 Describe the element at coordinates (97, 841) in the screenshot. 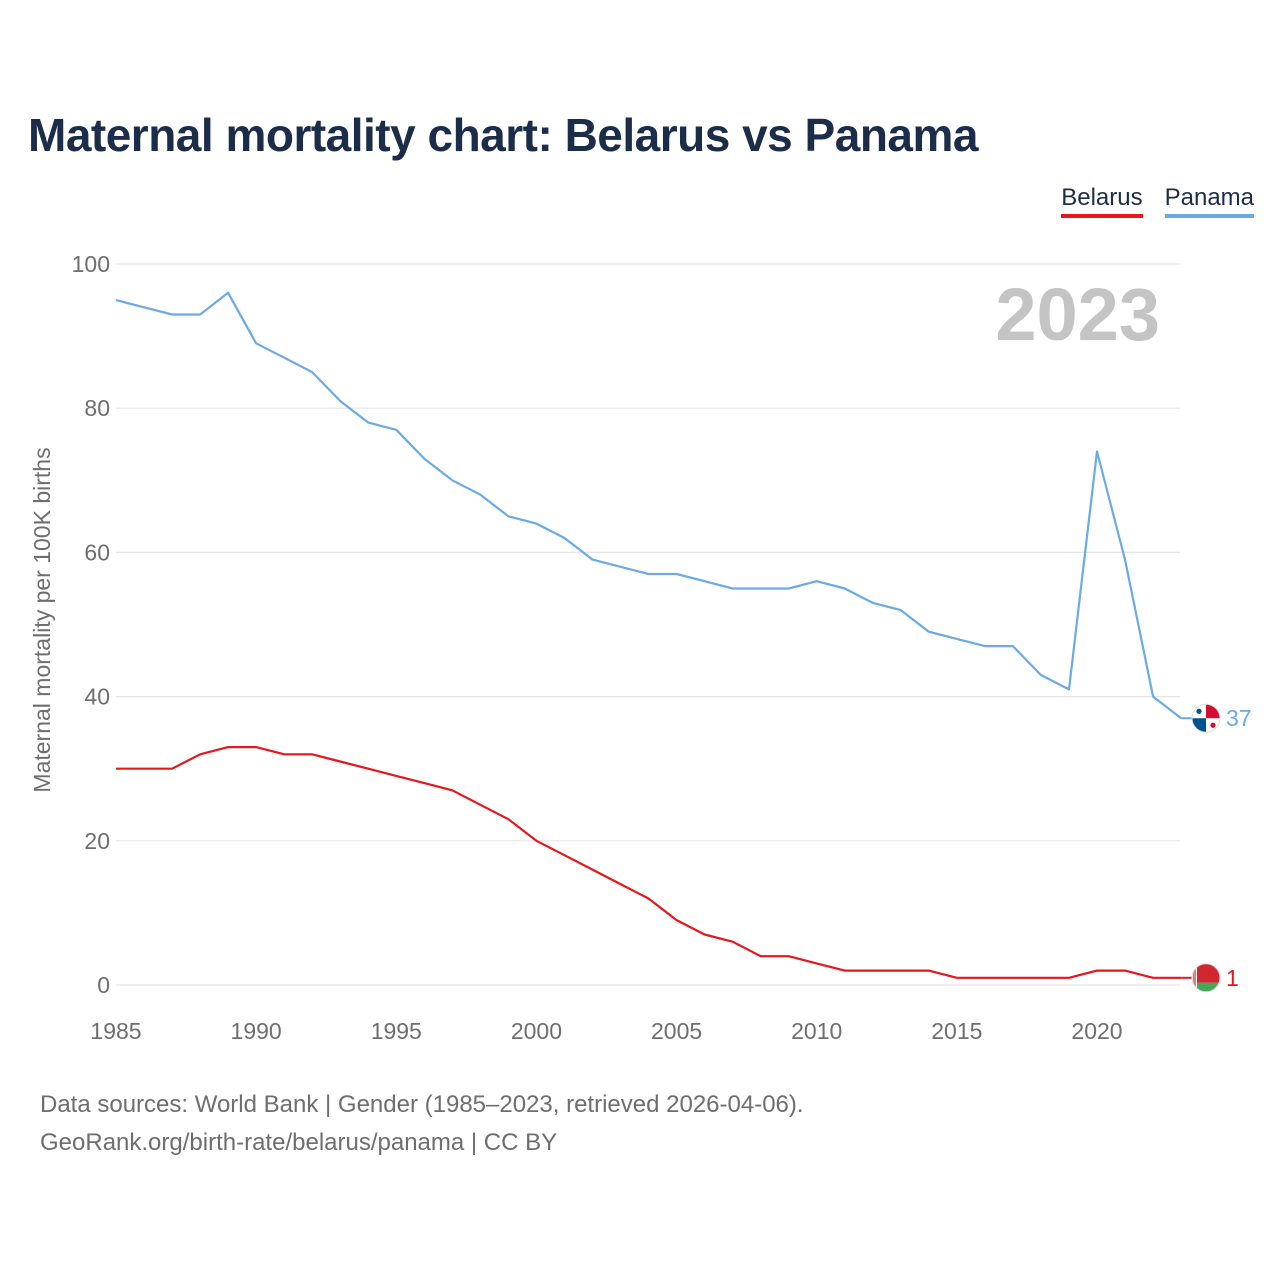

I see `y-tick-label: 20` at that location.